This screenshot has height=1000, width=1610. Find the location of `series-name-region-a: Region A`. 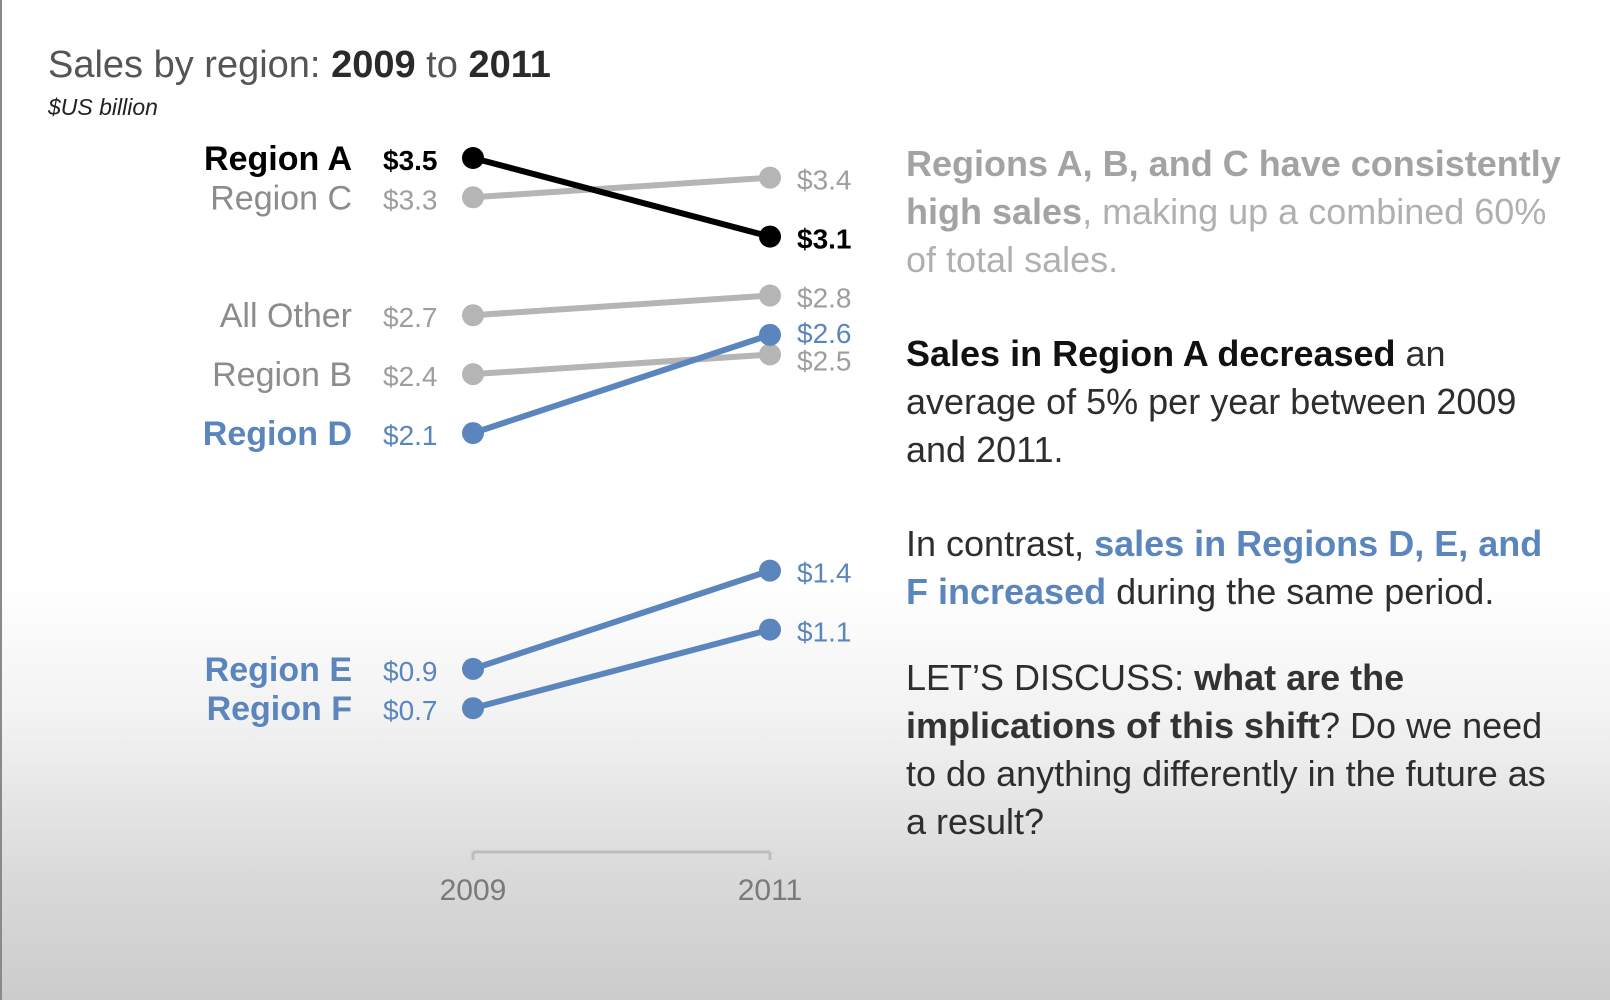

series-name-region-a: Region A is located at coordinates (278, 159).